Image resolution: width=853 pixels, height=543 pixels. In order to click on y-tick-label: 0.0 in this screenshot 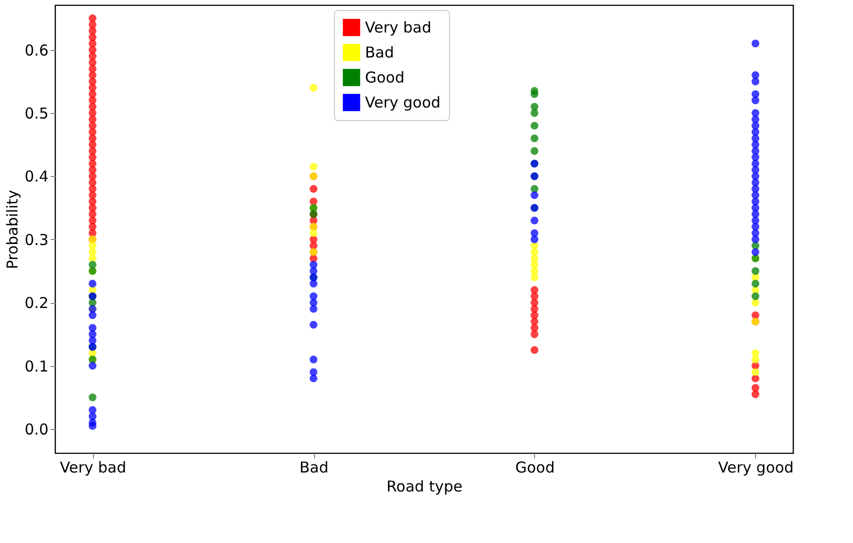, I will do `click(36, 429)`.